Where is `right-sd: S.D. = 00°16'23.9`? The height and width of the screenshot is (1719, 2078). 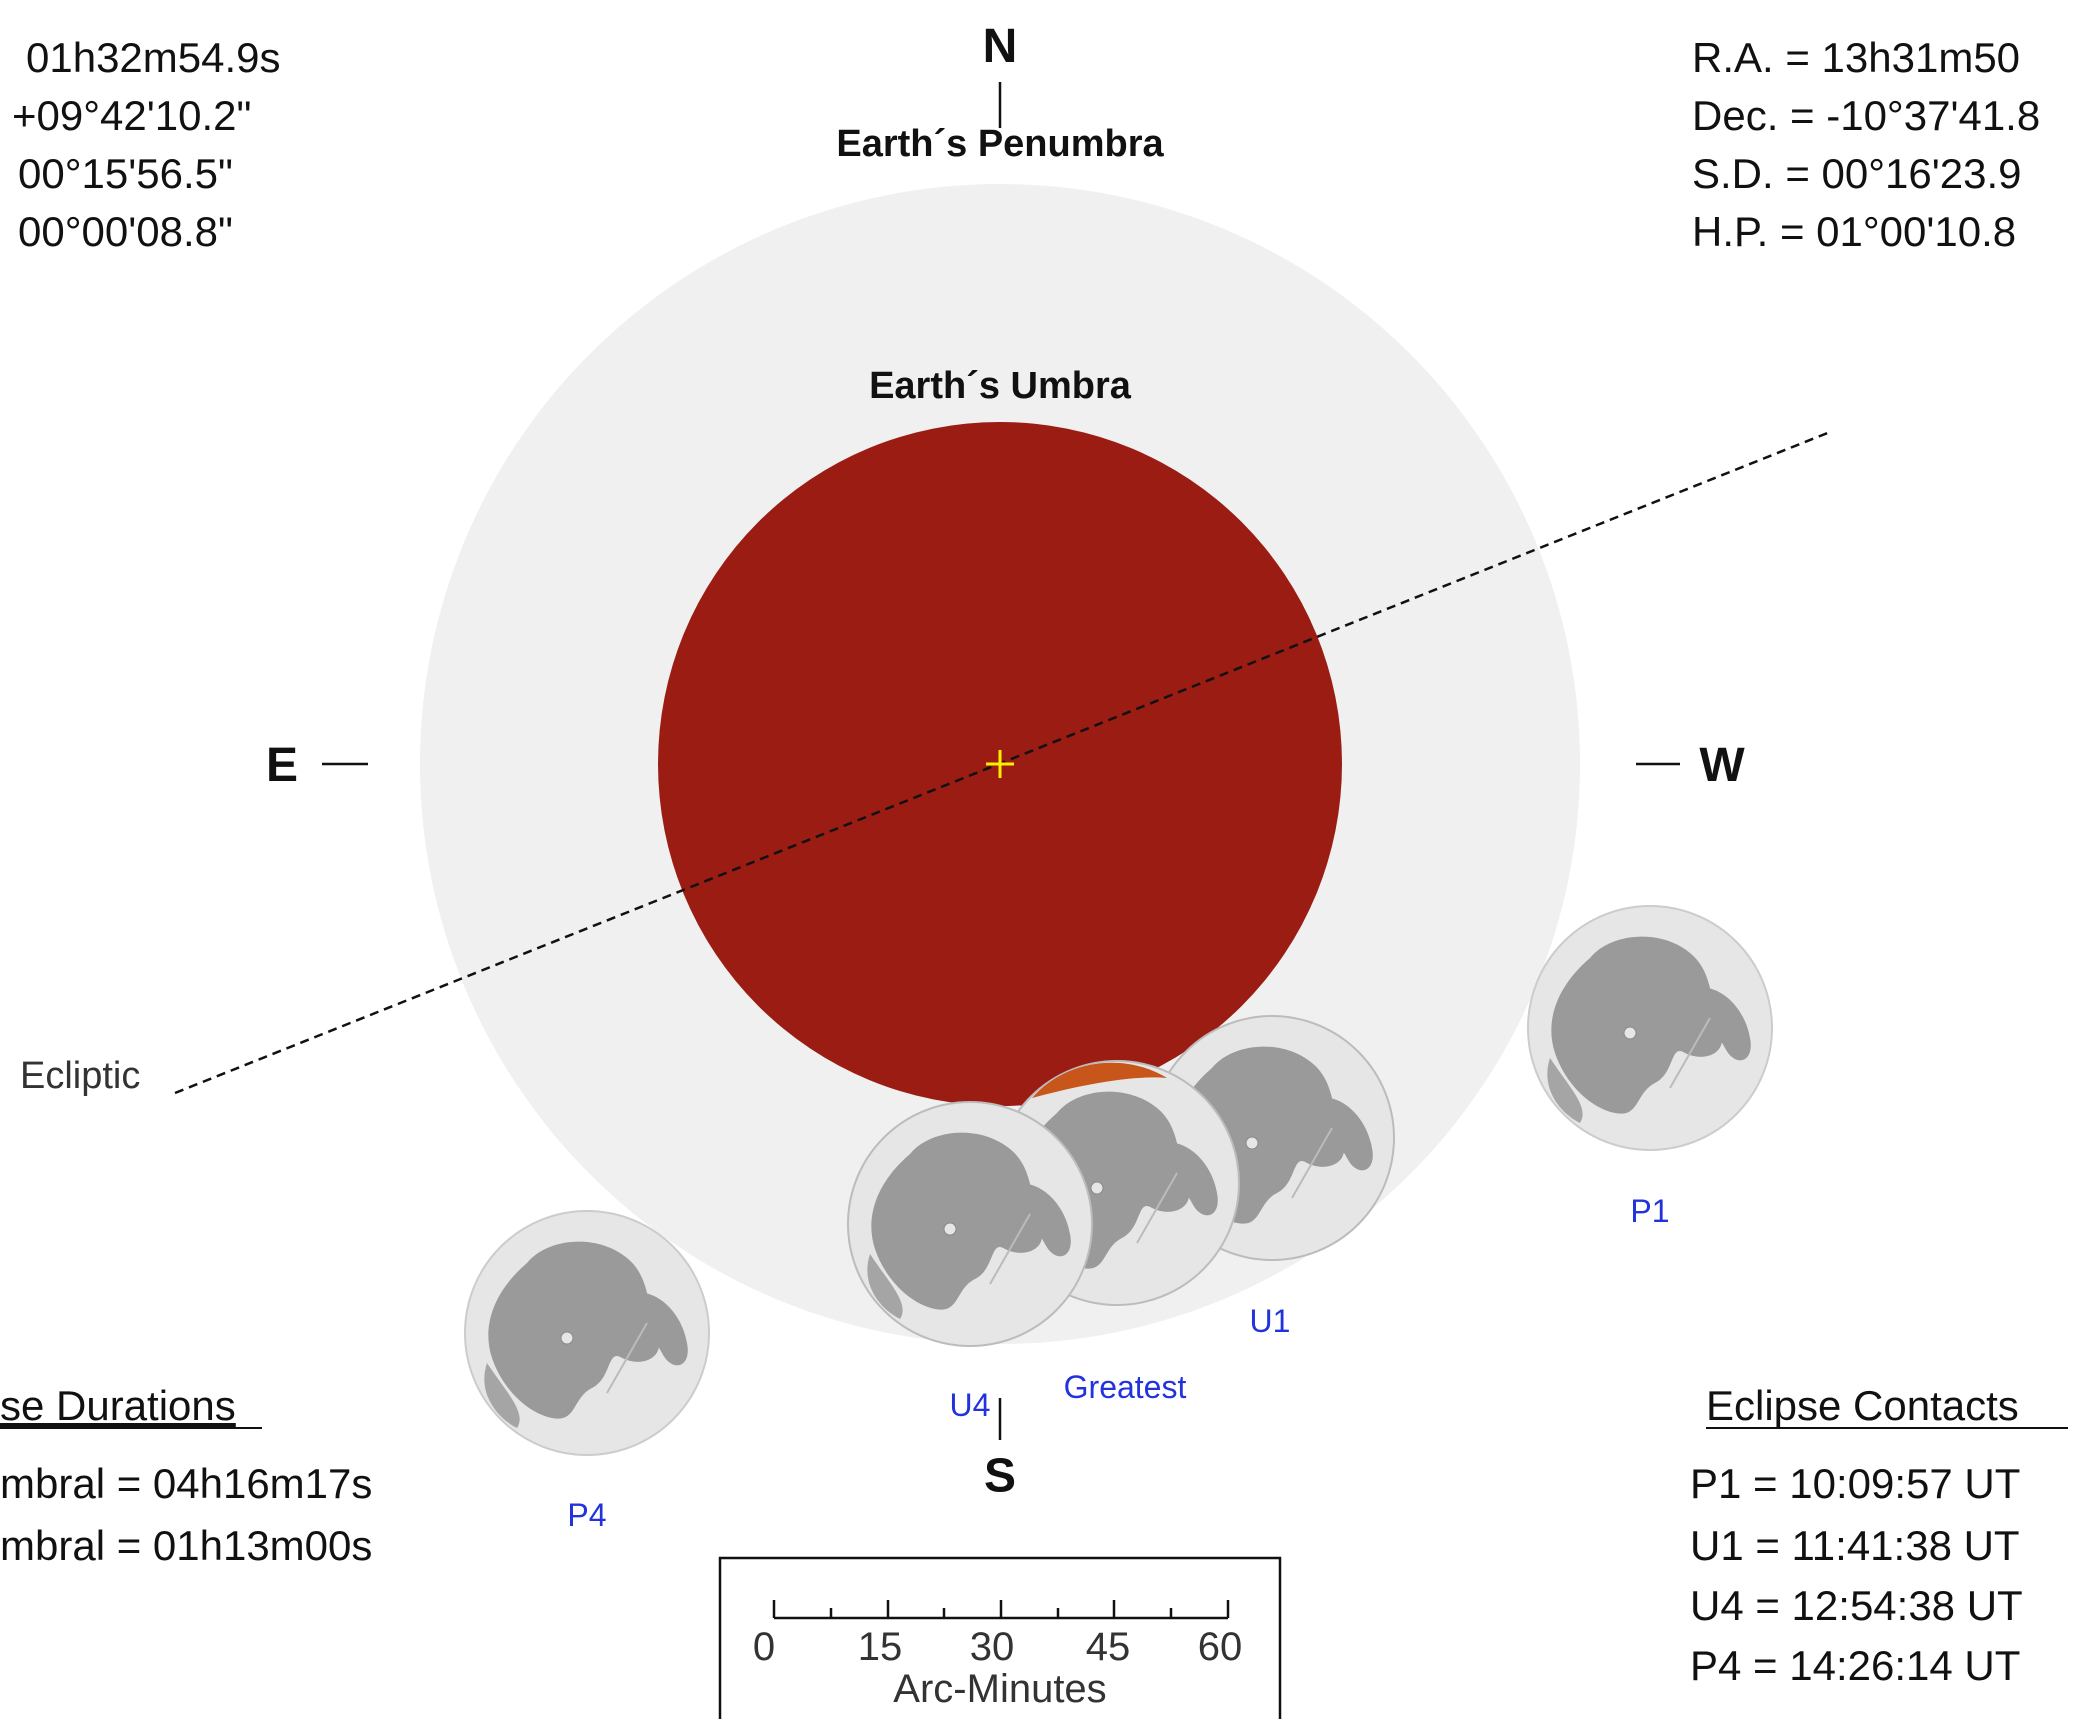 right-sd: S.D. = 00°16'23.9 is located at coordinates (1857, 173).